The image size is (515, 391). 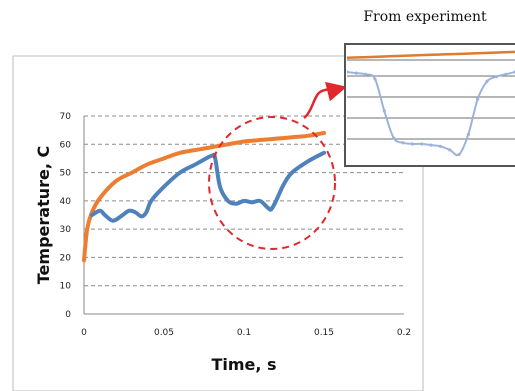 What do you see at coordinates (43, 215) in the screenshot?
I see `y-axis-title: Temperature, C` at bounding box center [43, 215].